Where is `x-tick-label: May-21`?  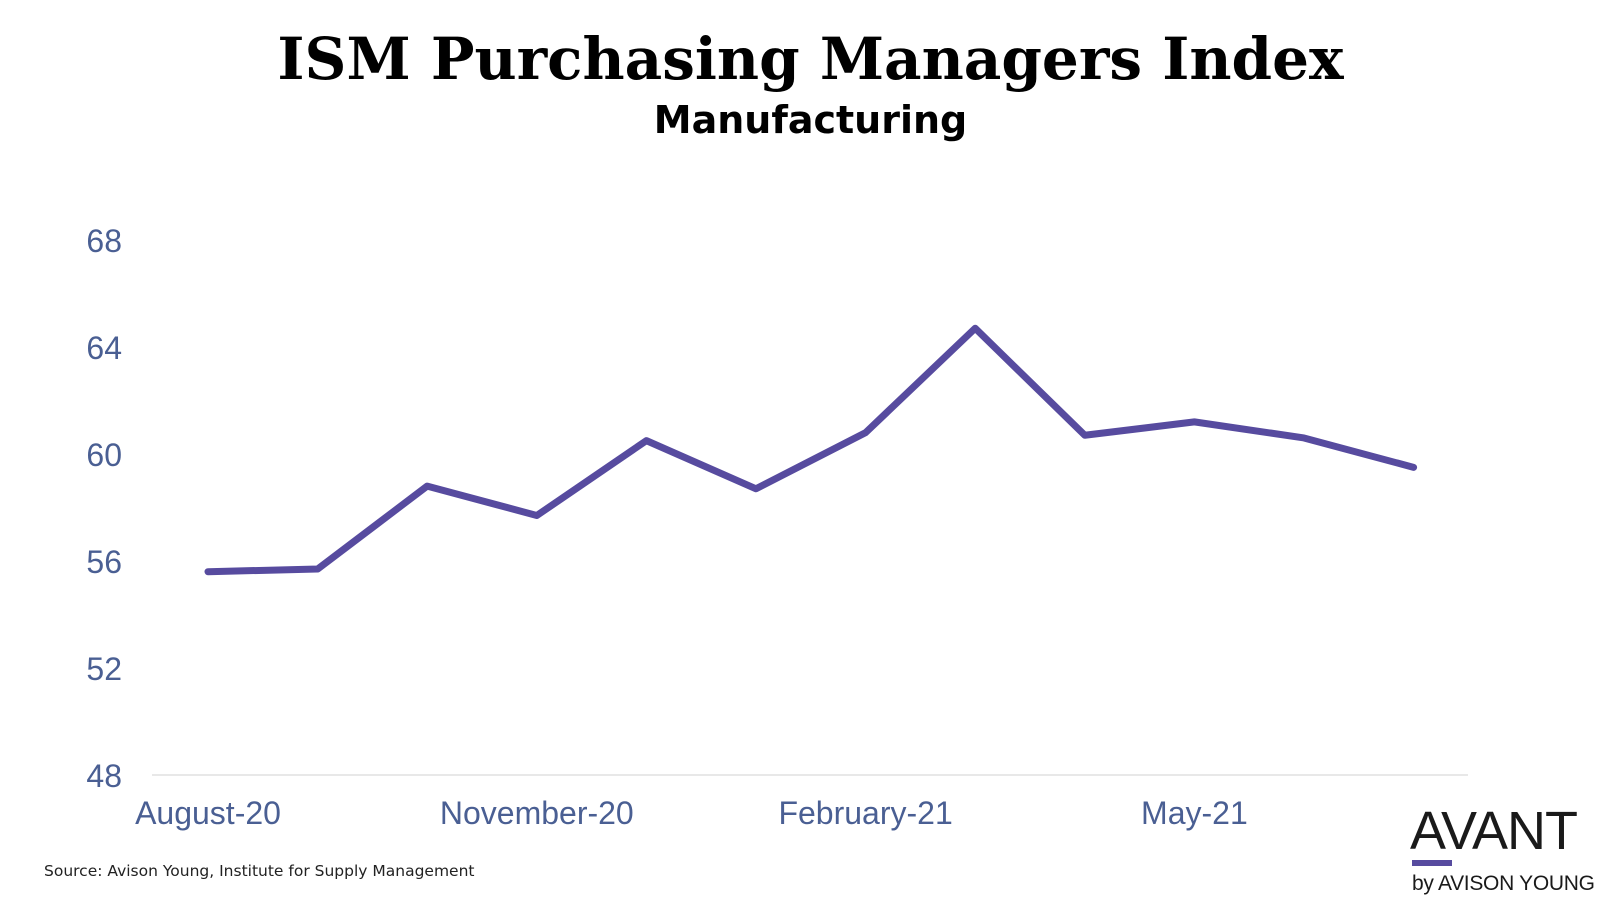
x-tick-label: May-21 is located at coordinates (1194, 813).